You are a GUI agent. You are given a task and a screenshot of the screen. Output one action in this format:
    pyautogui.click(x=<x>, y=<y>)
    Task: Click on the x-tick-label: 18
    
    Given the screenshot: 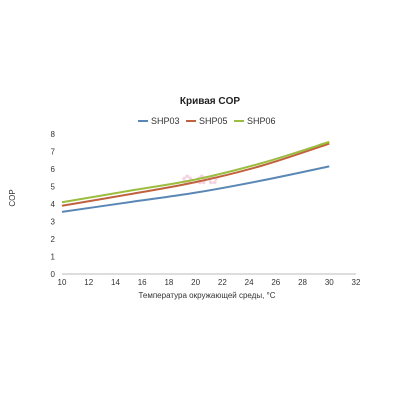 What is the action you would take?
    pyautogui.click(x=168, y=282)
    